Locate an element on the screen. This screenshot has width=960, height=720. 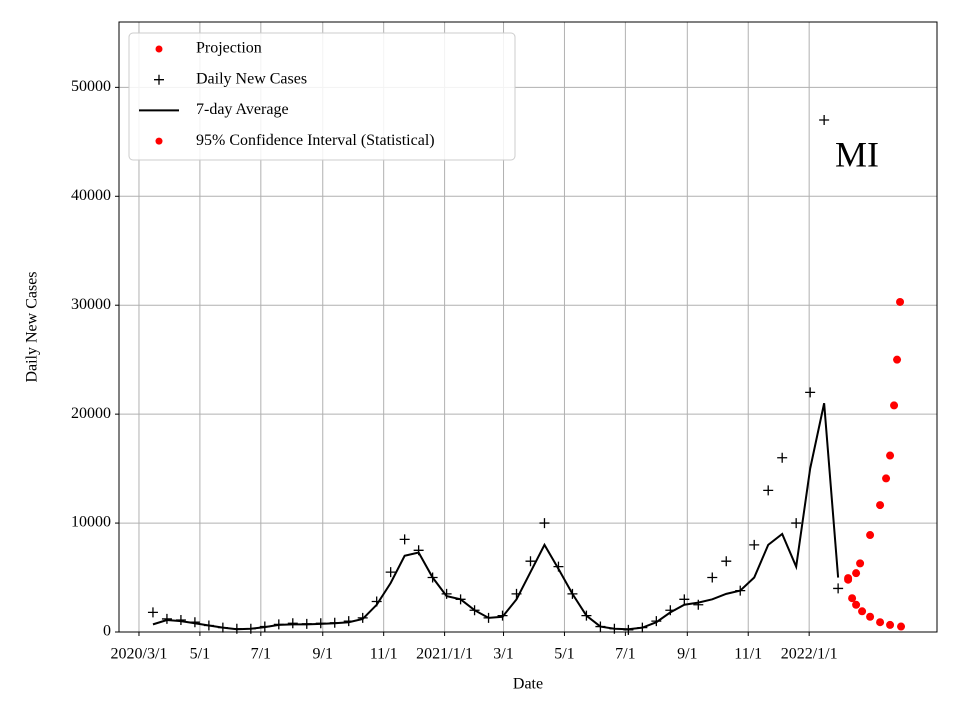
legend-label: Daily New Cases is located at coordinates (251, 78).